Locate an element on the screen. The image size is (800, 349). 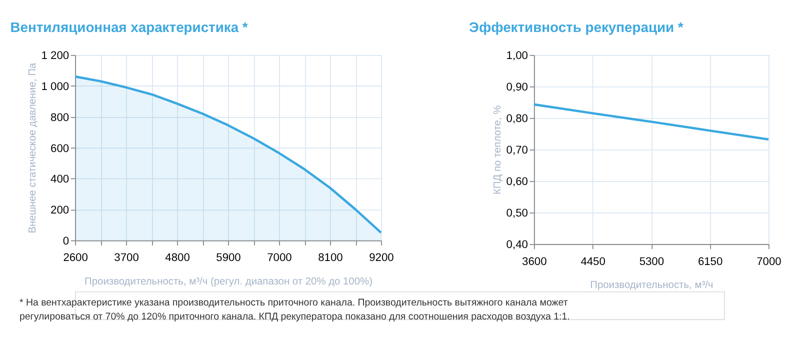
chart-title: Вентиляционная характеристика * is located at coordinates (129, 26).